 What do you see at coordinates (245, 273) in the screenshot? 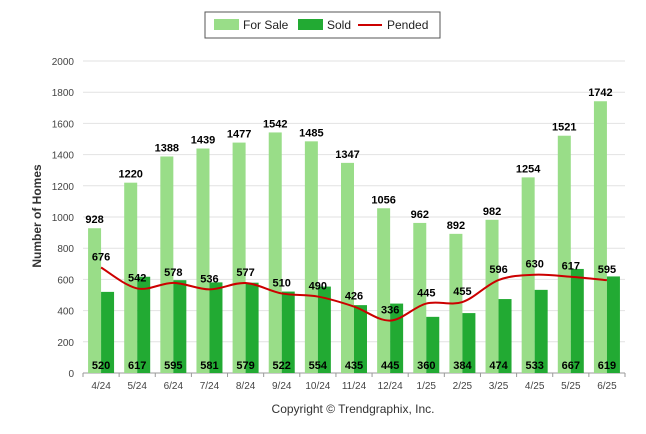
I see `label-pended: 577` at bounding box center [245, 273].